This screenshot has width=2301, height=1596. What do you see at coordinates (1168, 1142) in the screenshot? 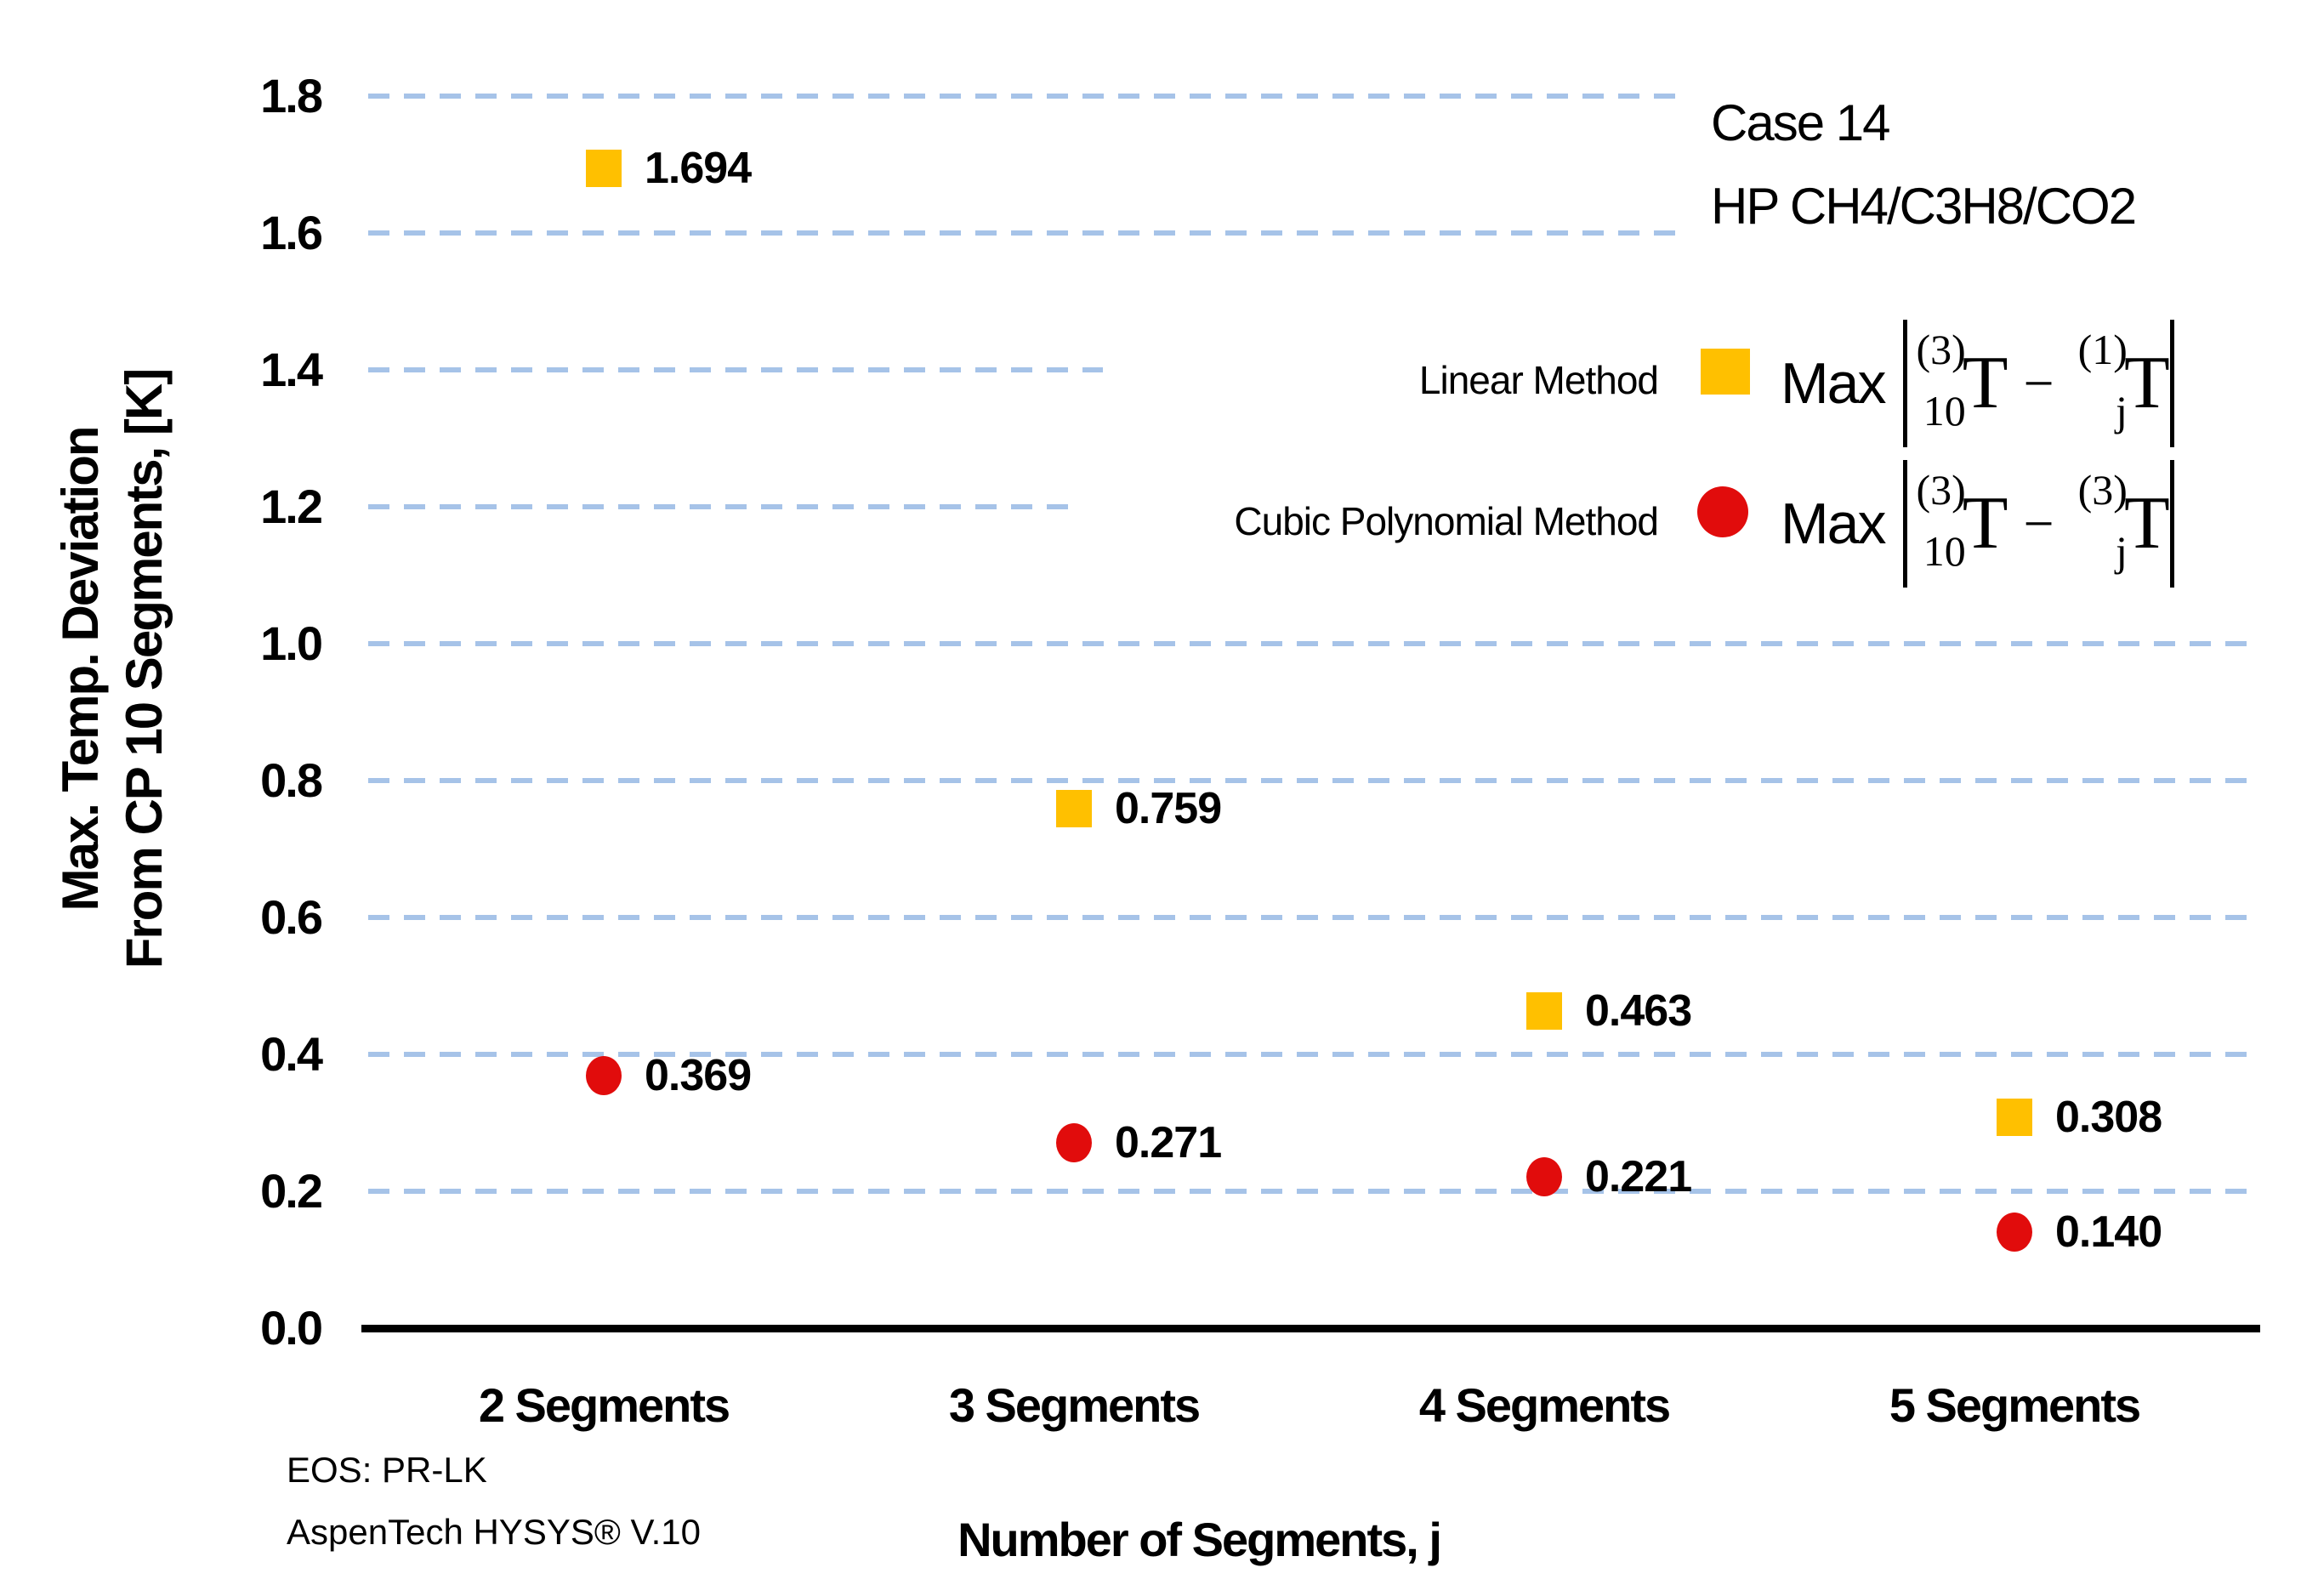
I see `data-label: 0.271` at bounding box center [1168, 1142].